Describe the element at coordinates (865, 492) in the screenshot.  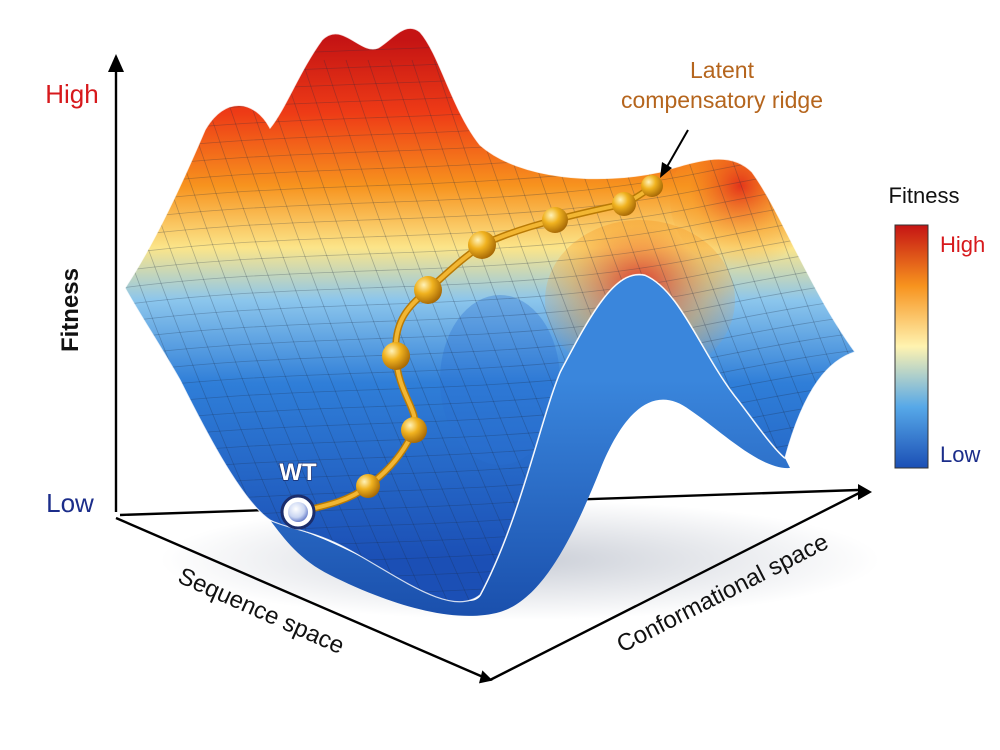
I see `conformational-axis-arrowhead` at that location.